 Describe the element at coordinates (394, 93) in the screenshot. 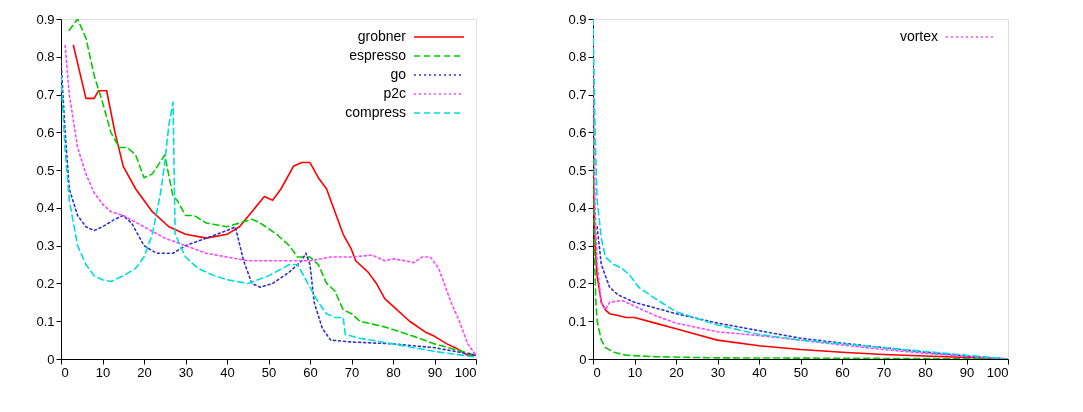

I see `legend-label: p2c` at that location.